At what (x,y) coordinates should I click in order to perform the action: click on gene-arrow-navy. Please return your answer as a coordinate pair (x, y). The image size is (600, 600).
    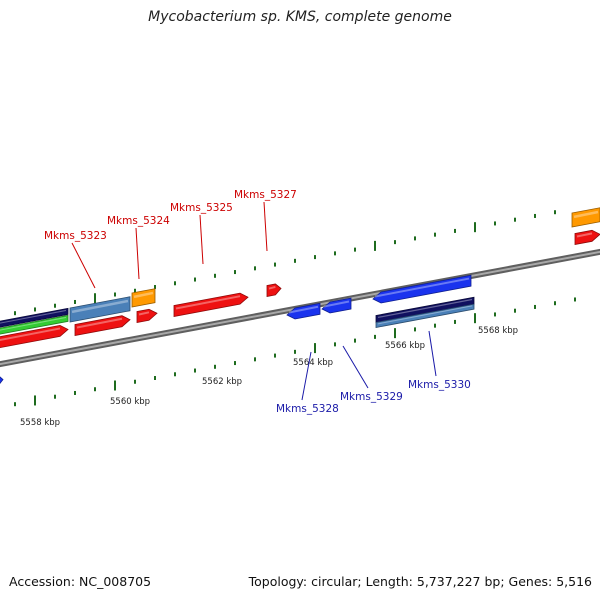
    Looking at the image, I should click on (34, 317).